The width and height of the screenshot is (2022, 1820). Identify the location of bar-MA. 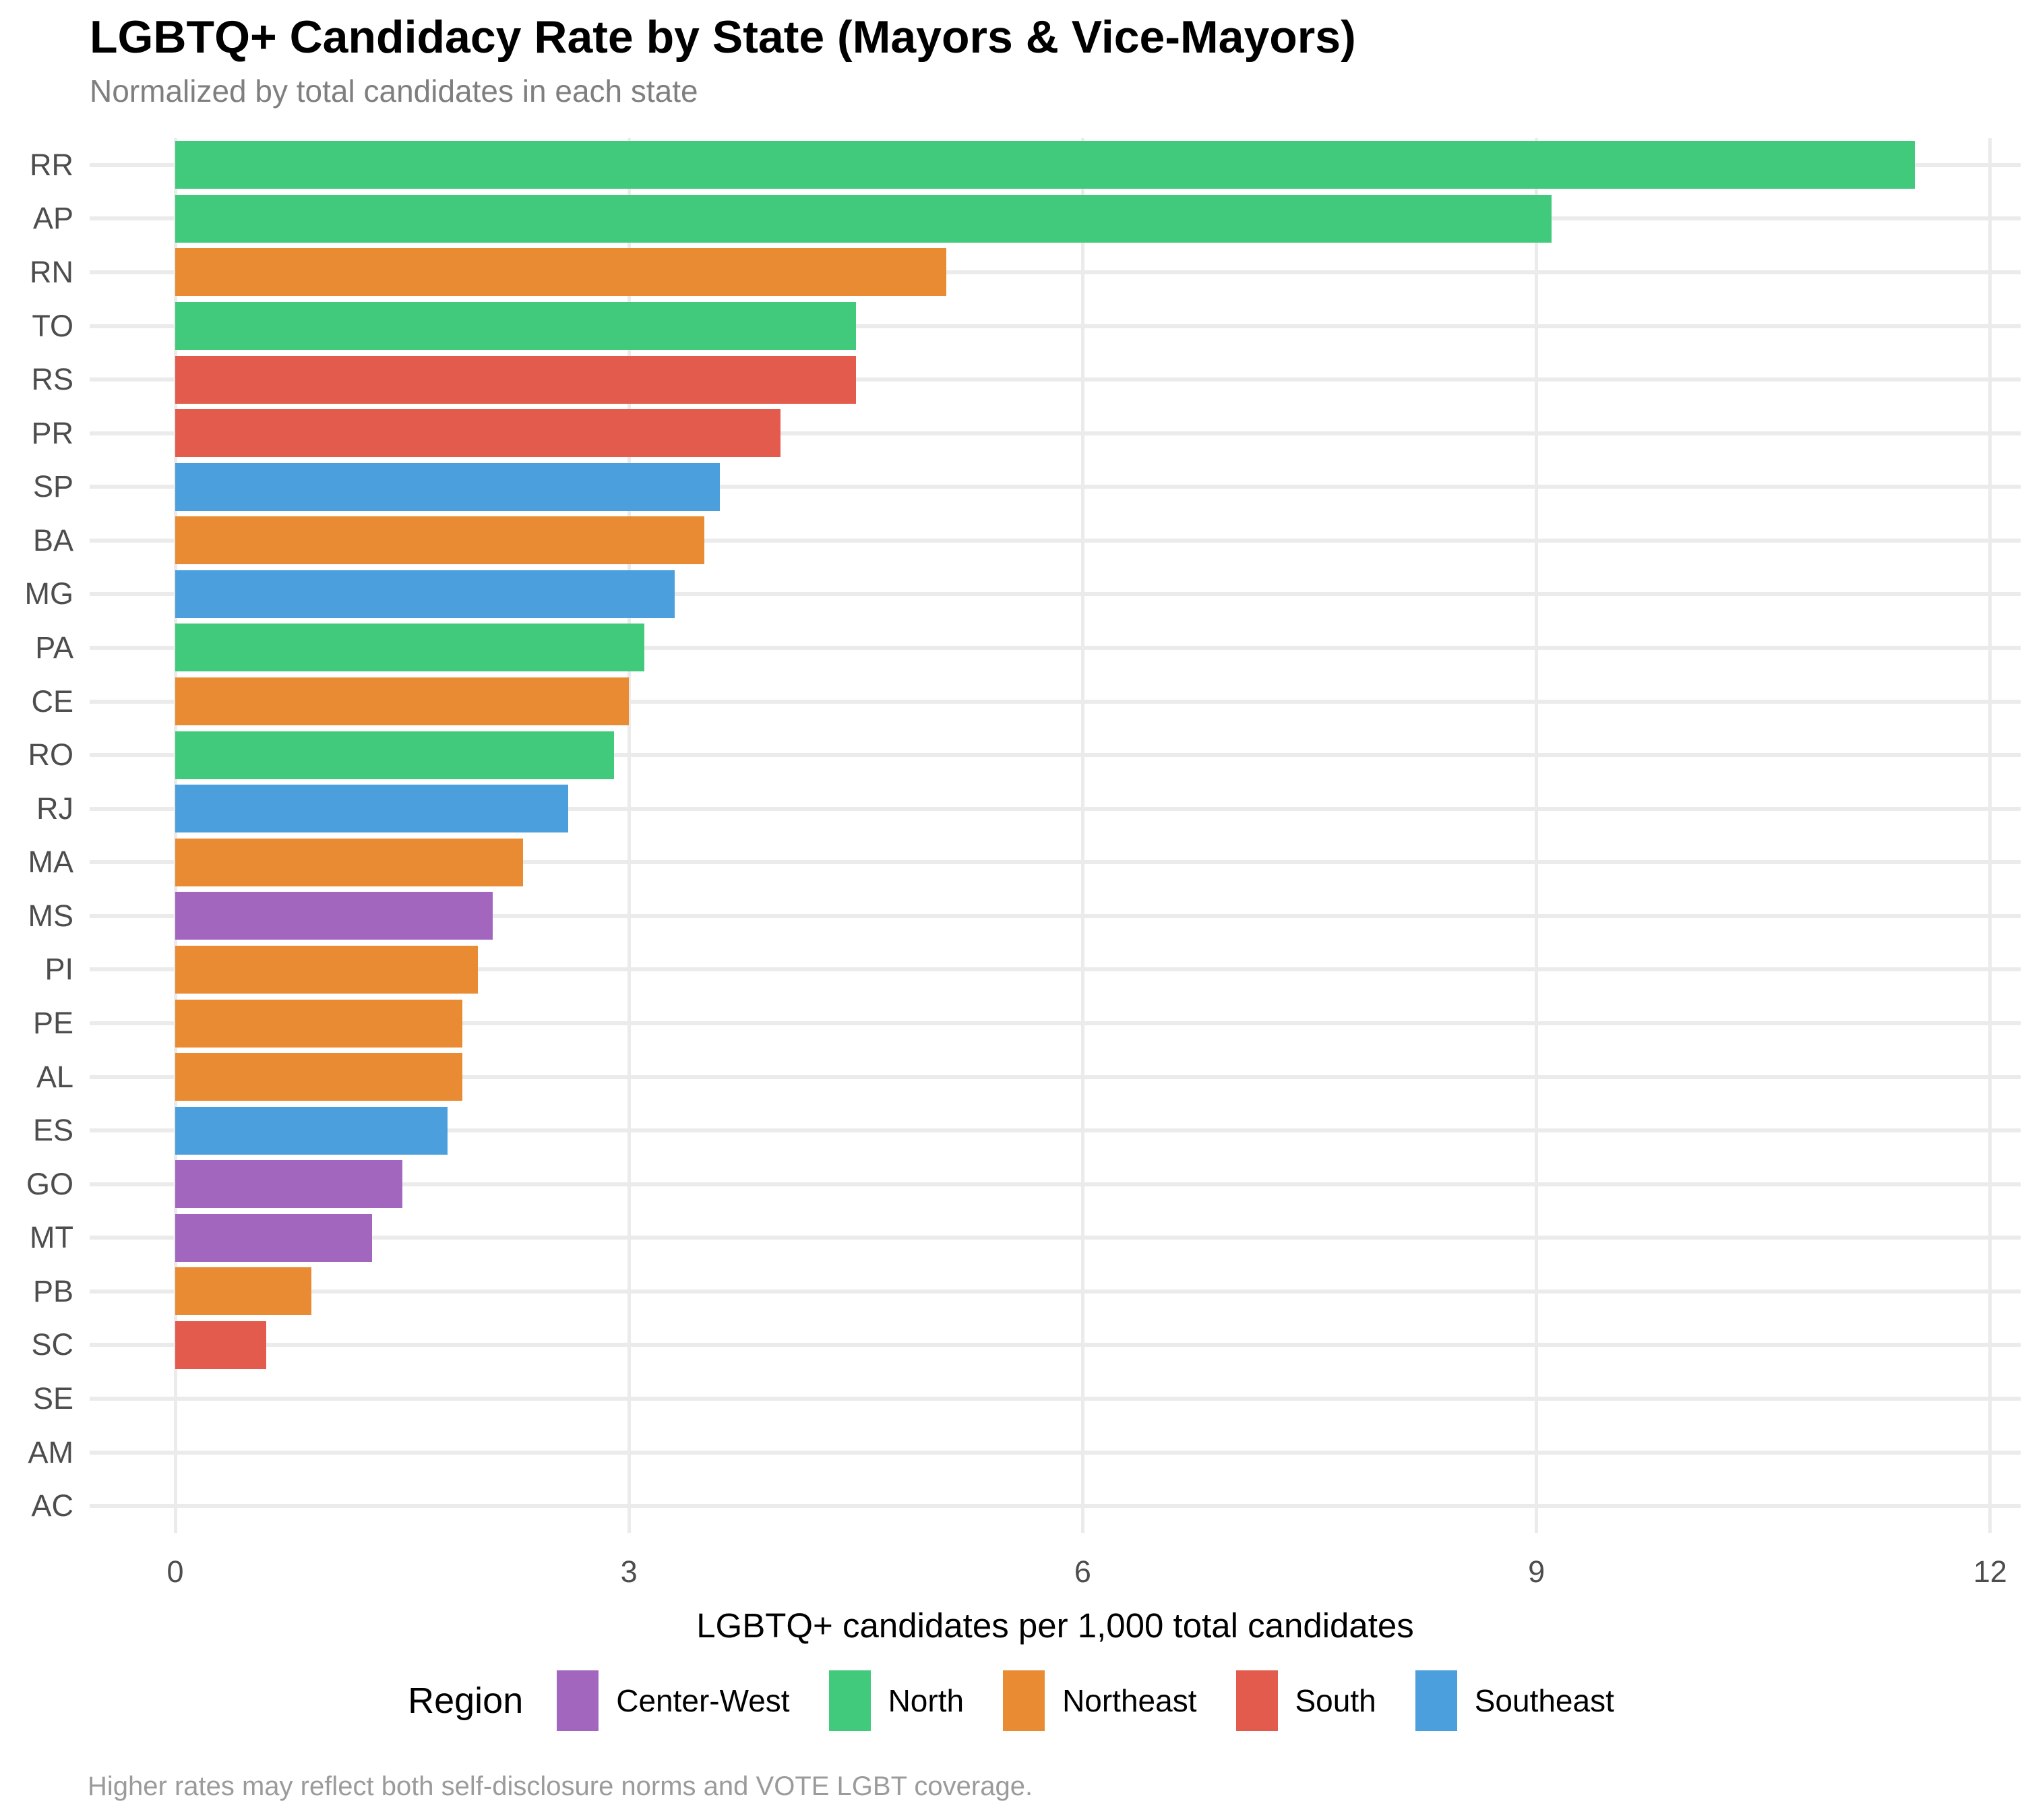
(349, 862).